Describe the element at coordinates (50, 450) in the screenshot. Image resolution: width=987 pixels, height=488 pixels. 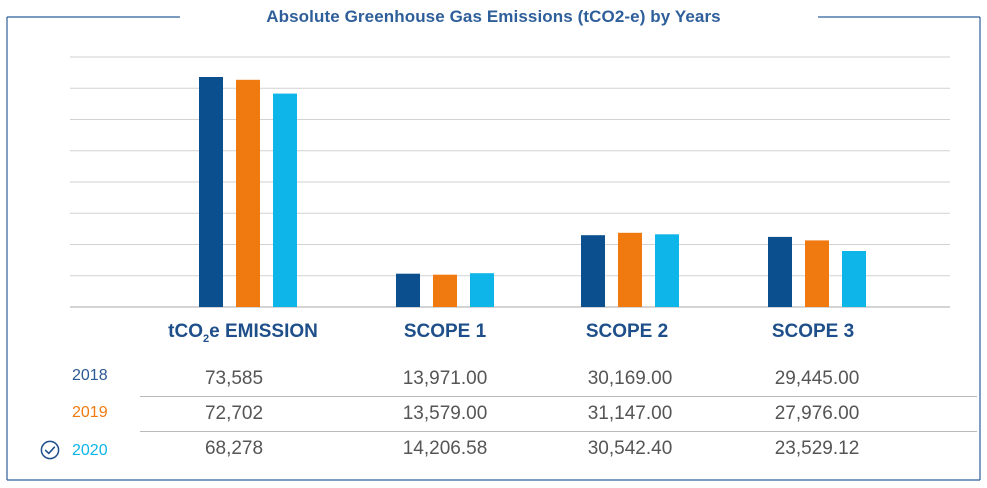
I see `check-circle-icon` at that location.